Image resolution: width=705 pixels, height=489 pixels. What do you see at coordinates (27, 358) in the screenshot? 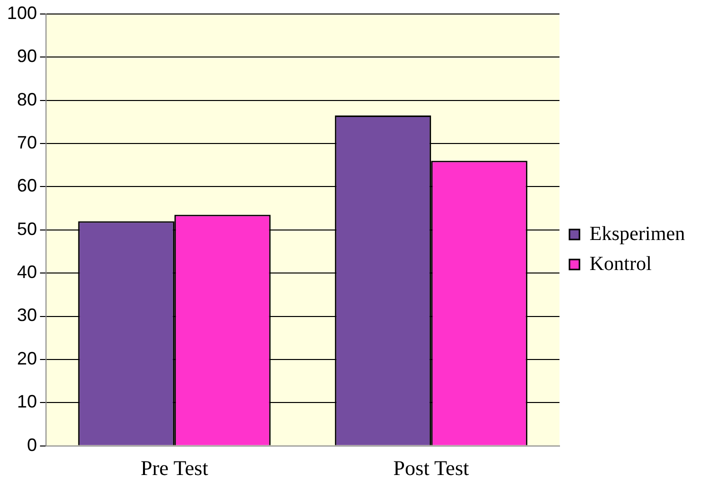
I see `y-tick-label: 20` at bounding box center [27, 358].